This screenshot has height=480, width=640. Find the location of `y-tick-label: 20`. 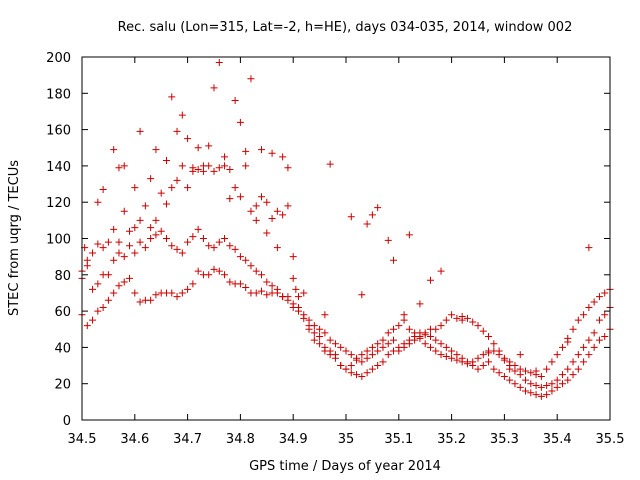

y-tick-label: 20 is located at coordinates (62, 385).